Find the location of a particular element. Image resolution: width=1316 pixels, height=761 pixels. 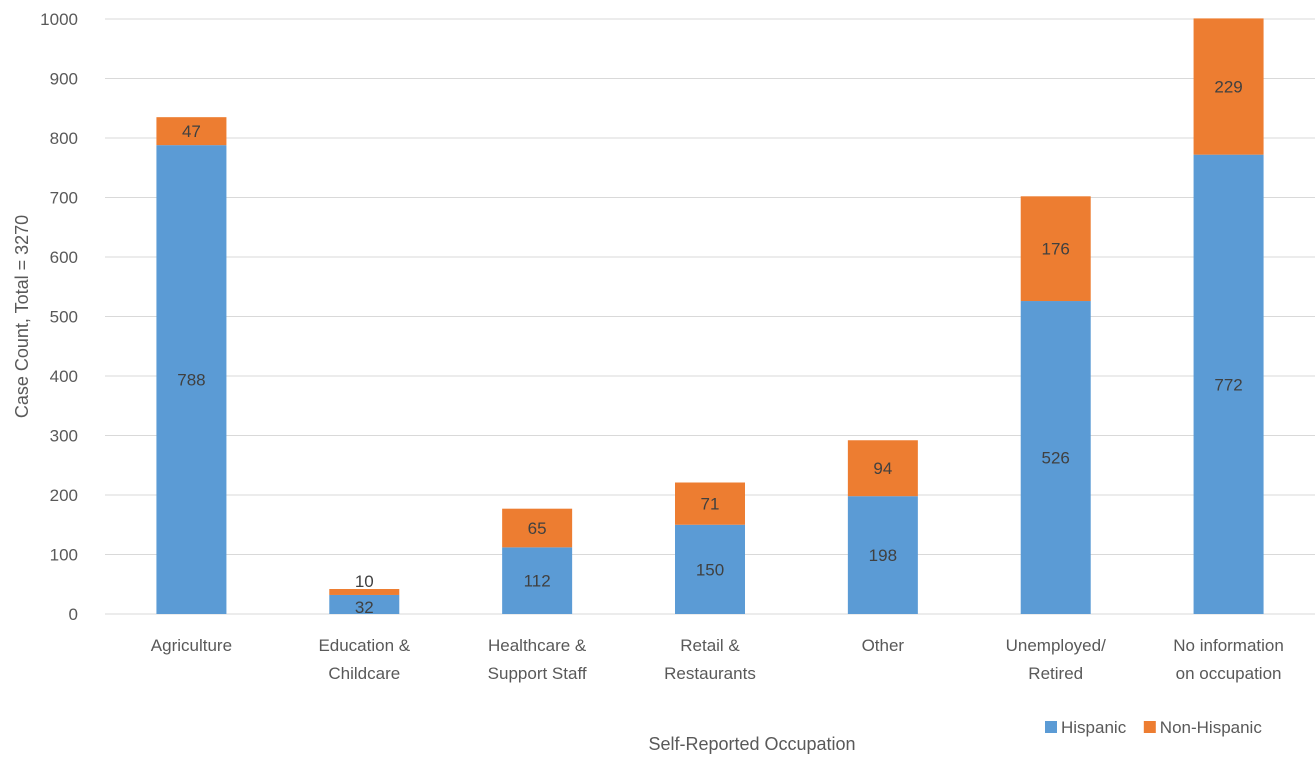

x-category-line: Healthcare & is located at coordinates (537, 645).